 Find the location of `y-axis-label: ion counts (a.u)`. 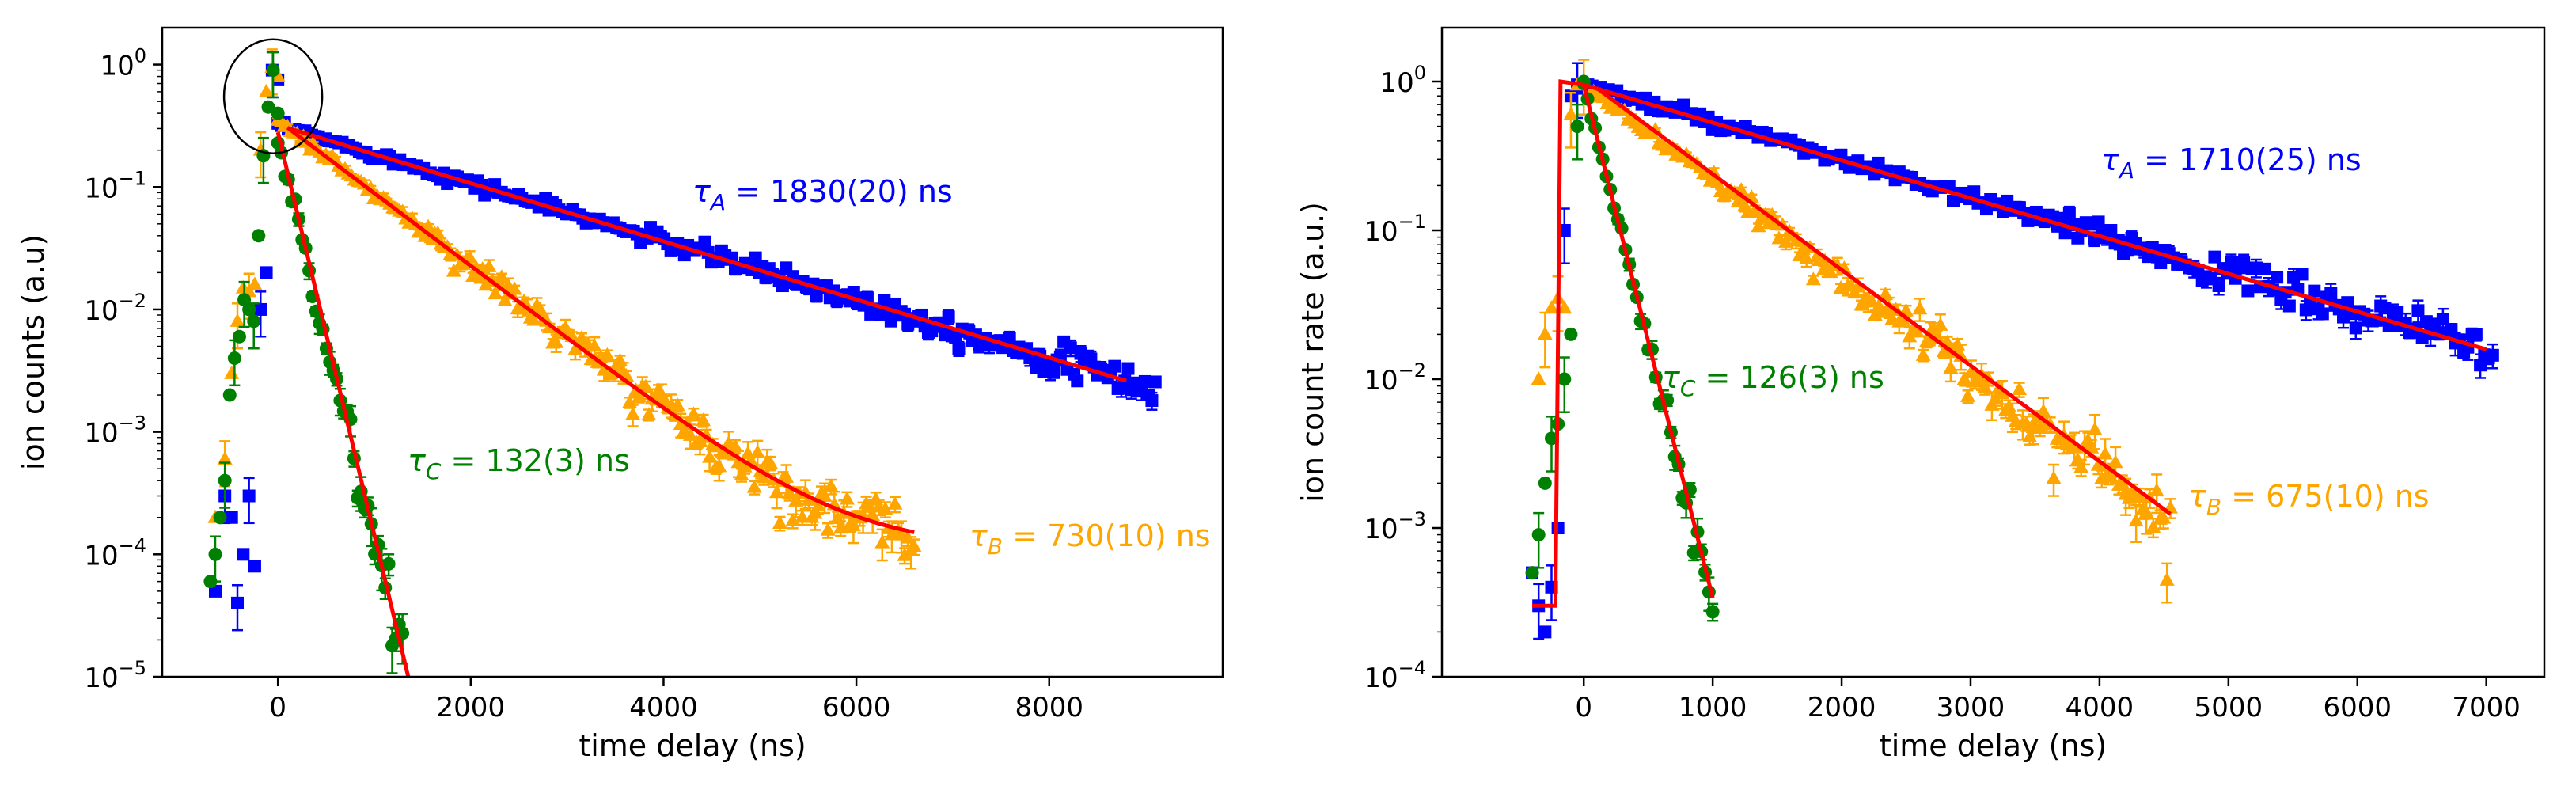

y-axis-label: ion counts (a.u) is located at coordinates (33, 352).